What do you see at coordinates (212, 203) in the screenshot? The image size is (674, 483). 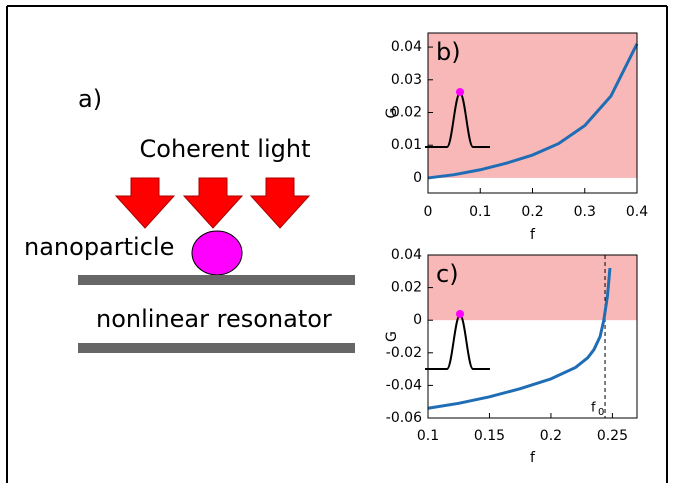 I see `arrows` at bounding box center [212, 203].